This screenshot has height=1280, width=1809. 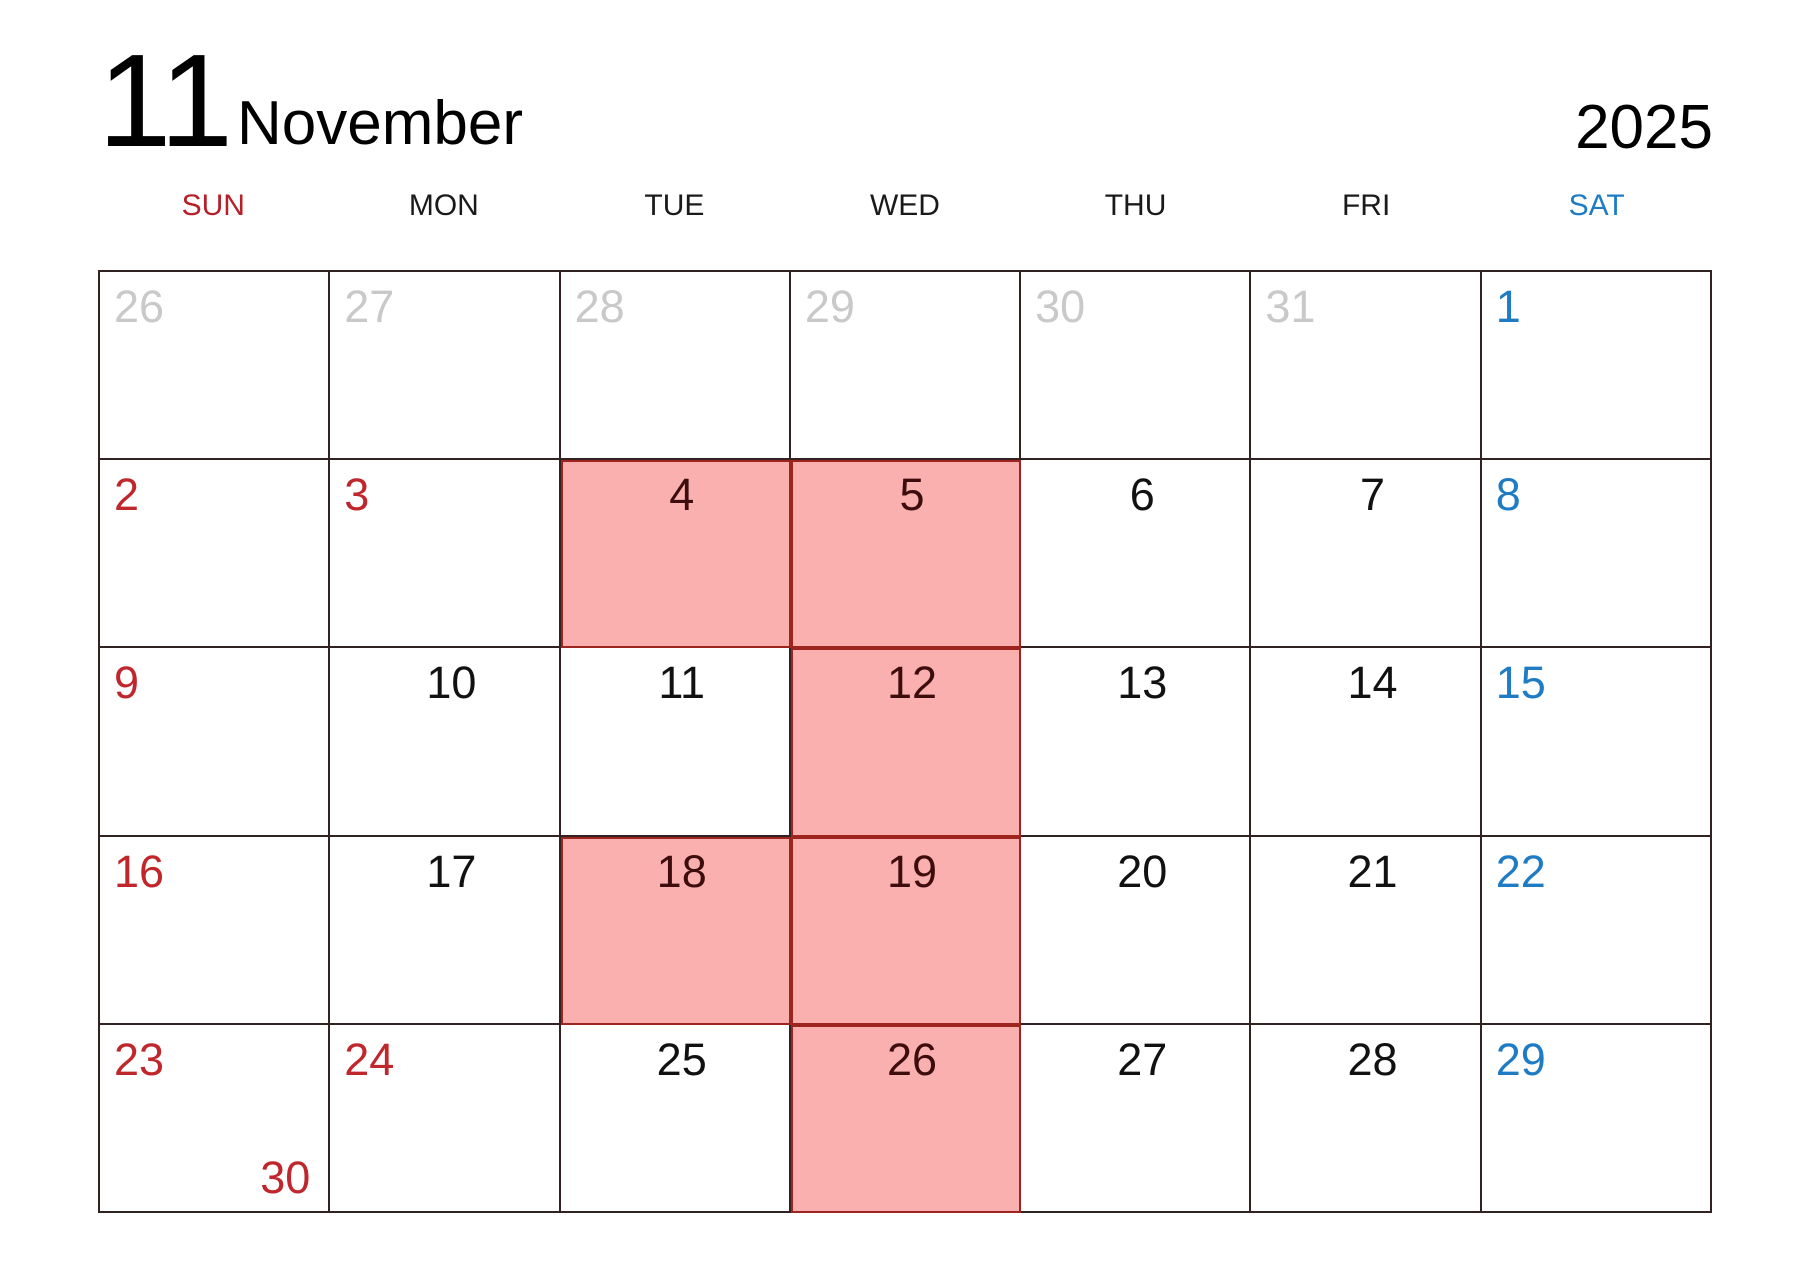 I want to click on day-cell: 31, so click(x=1366, y=366).